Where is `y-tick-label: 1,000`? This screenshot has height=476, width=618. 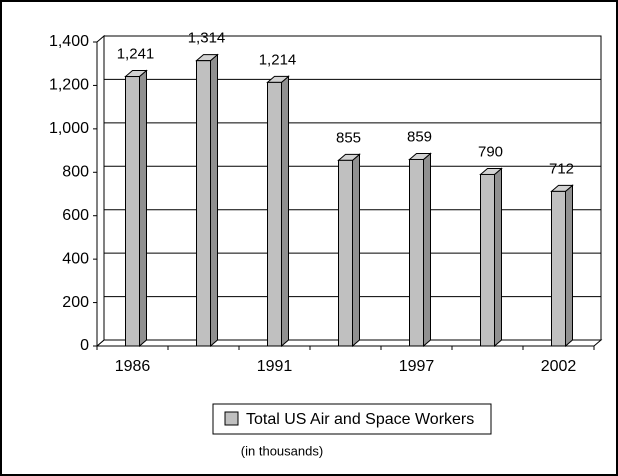
y-tick-label: 1,000 is located at coordinates (69, 128).